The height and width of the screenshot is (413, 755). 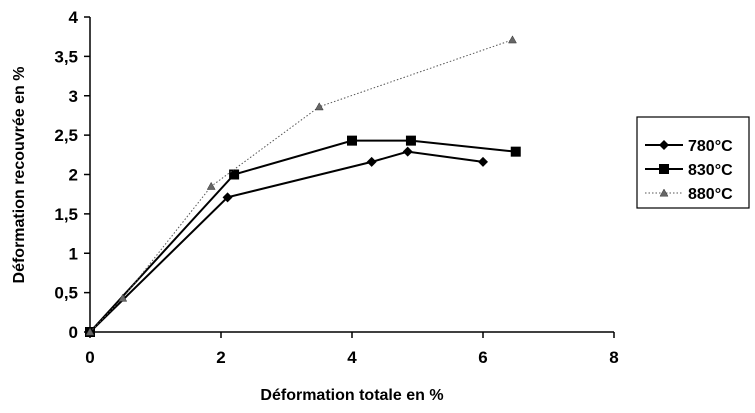 What do you see at coordinates (74, 17) in the screenshot?
I see `y-tick-label: 4` at bounding box center [74, 17].